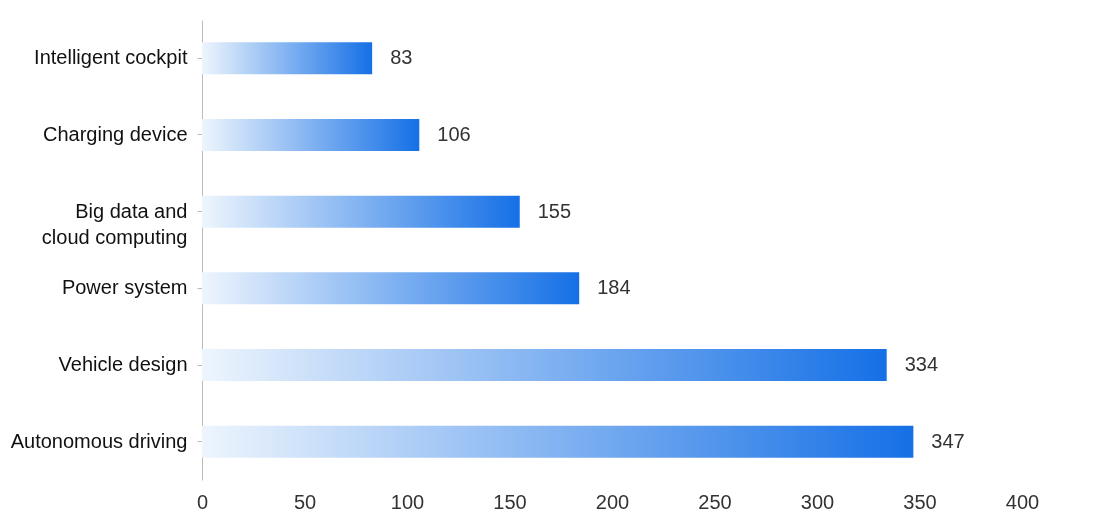  What do you see at coordinates (921, 364) in the screenshot?
I see `data-label: 334` at bounding box center [921, 364].